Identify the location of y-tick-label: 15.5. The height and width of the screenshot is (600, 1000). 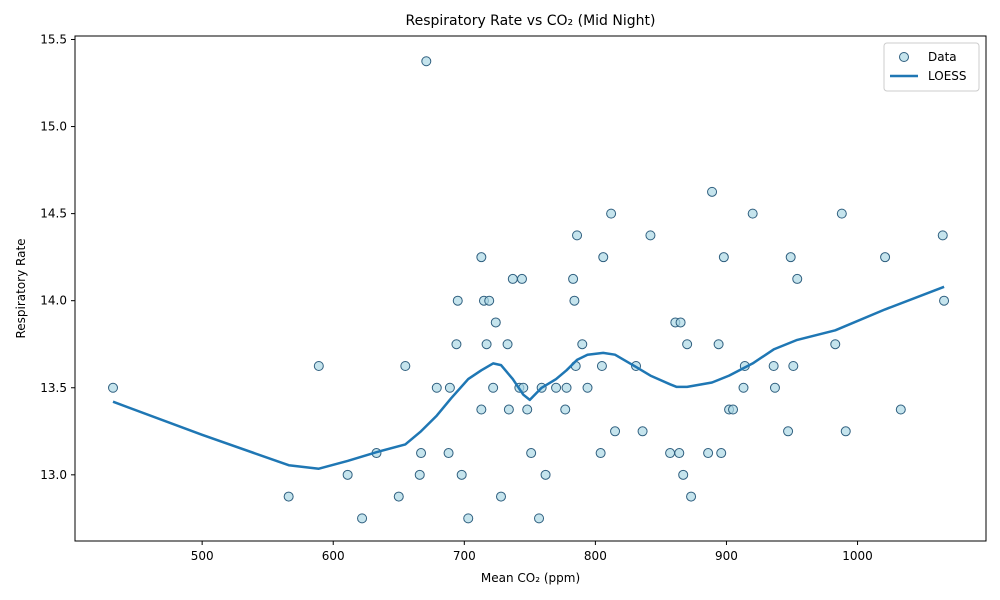
(53, 39).